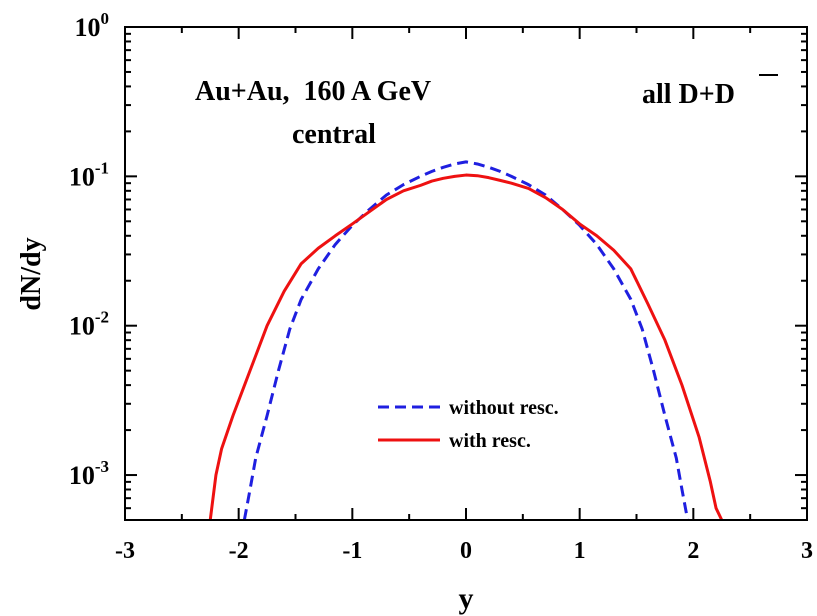  I want to click on legend-label-with-resc: with resc., so click(490, 441).